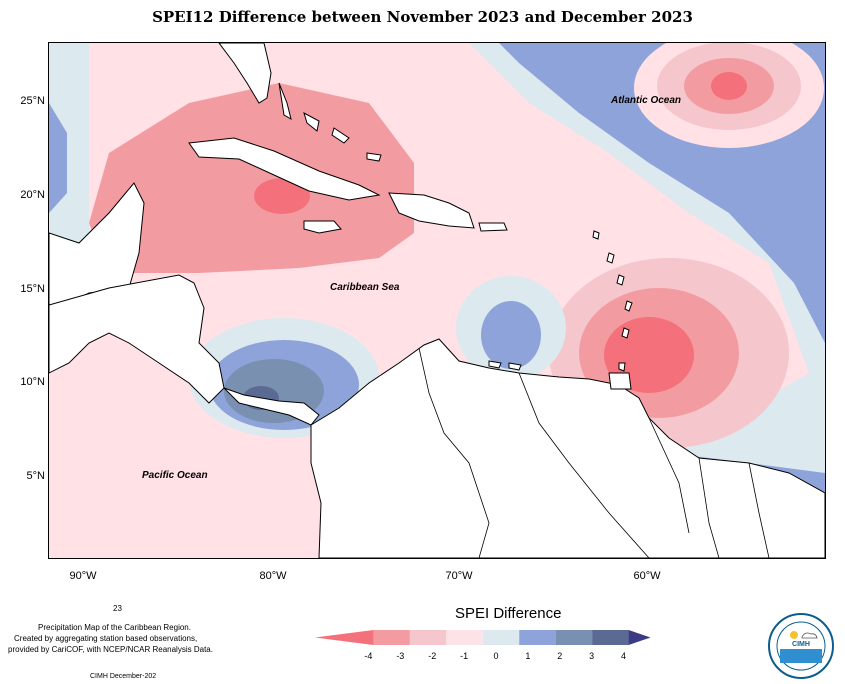 The height and width of the screenshot is (684, 845). What do you see at coordinates (32, 101) in the screenshot?
I see `lat-label: 25°N` at bounding box center [32, 101].